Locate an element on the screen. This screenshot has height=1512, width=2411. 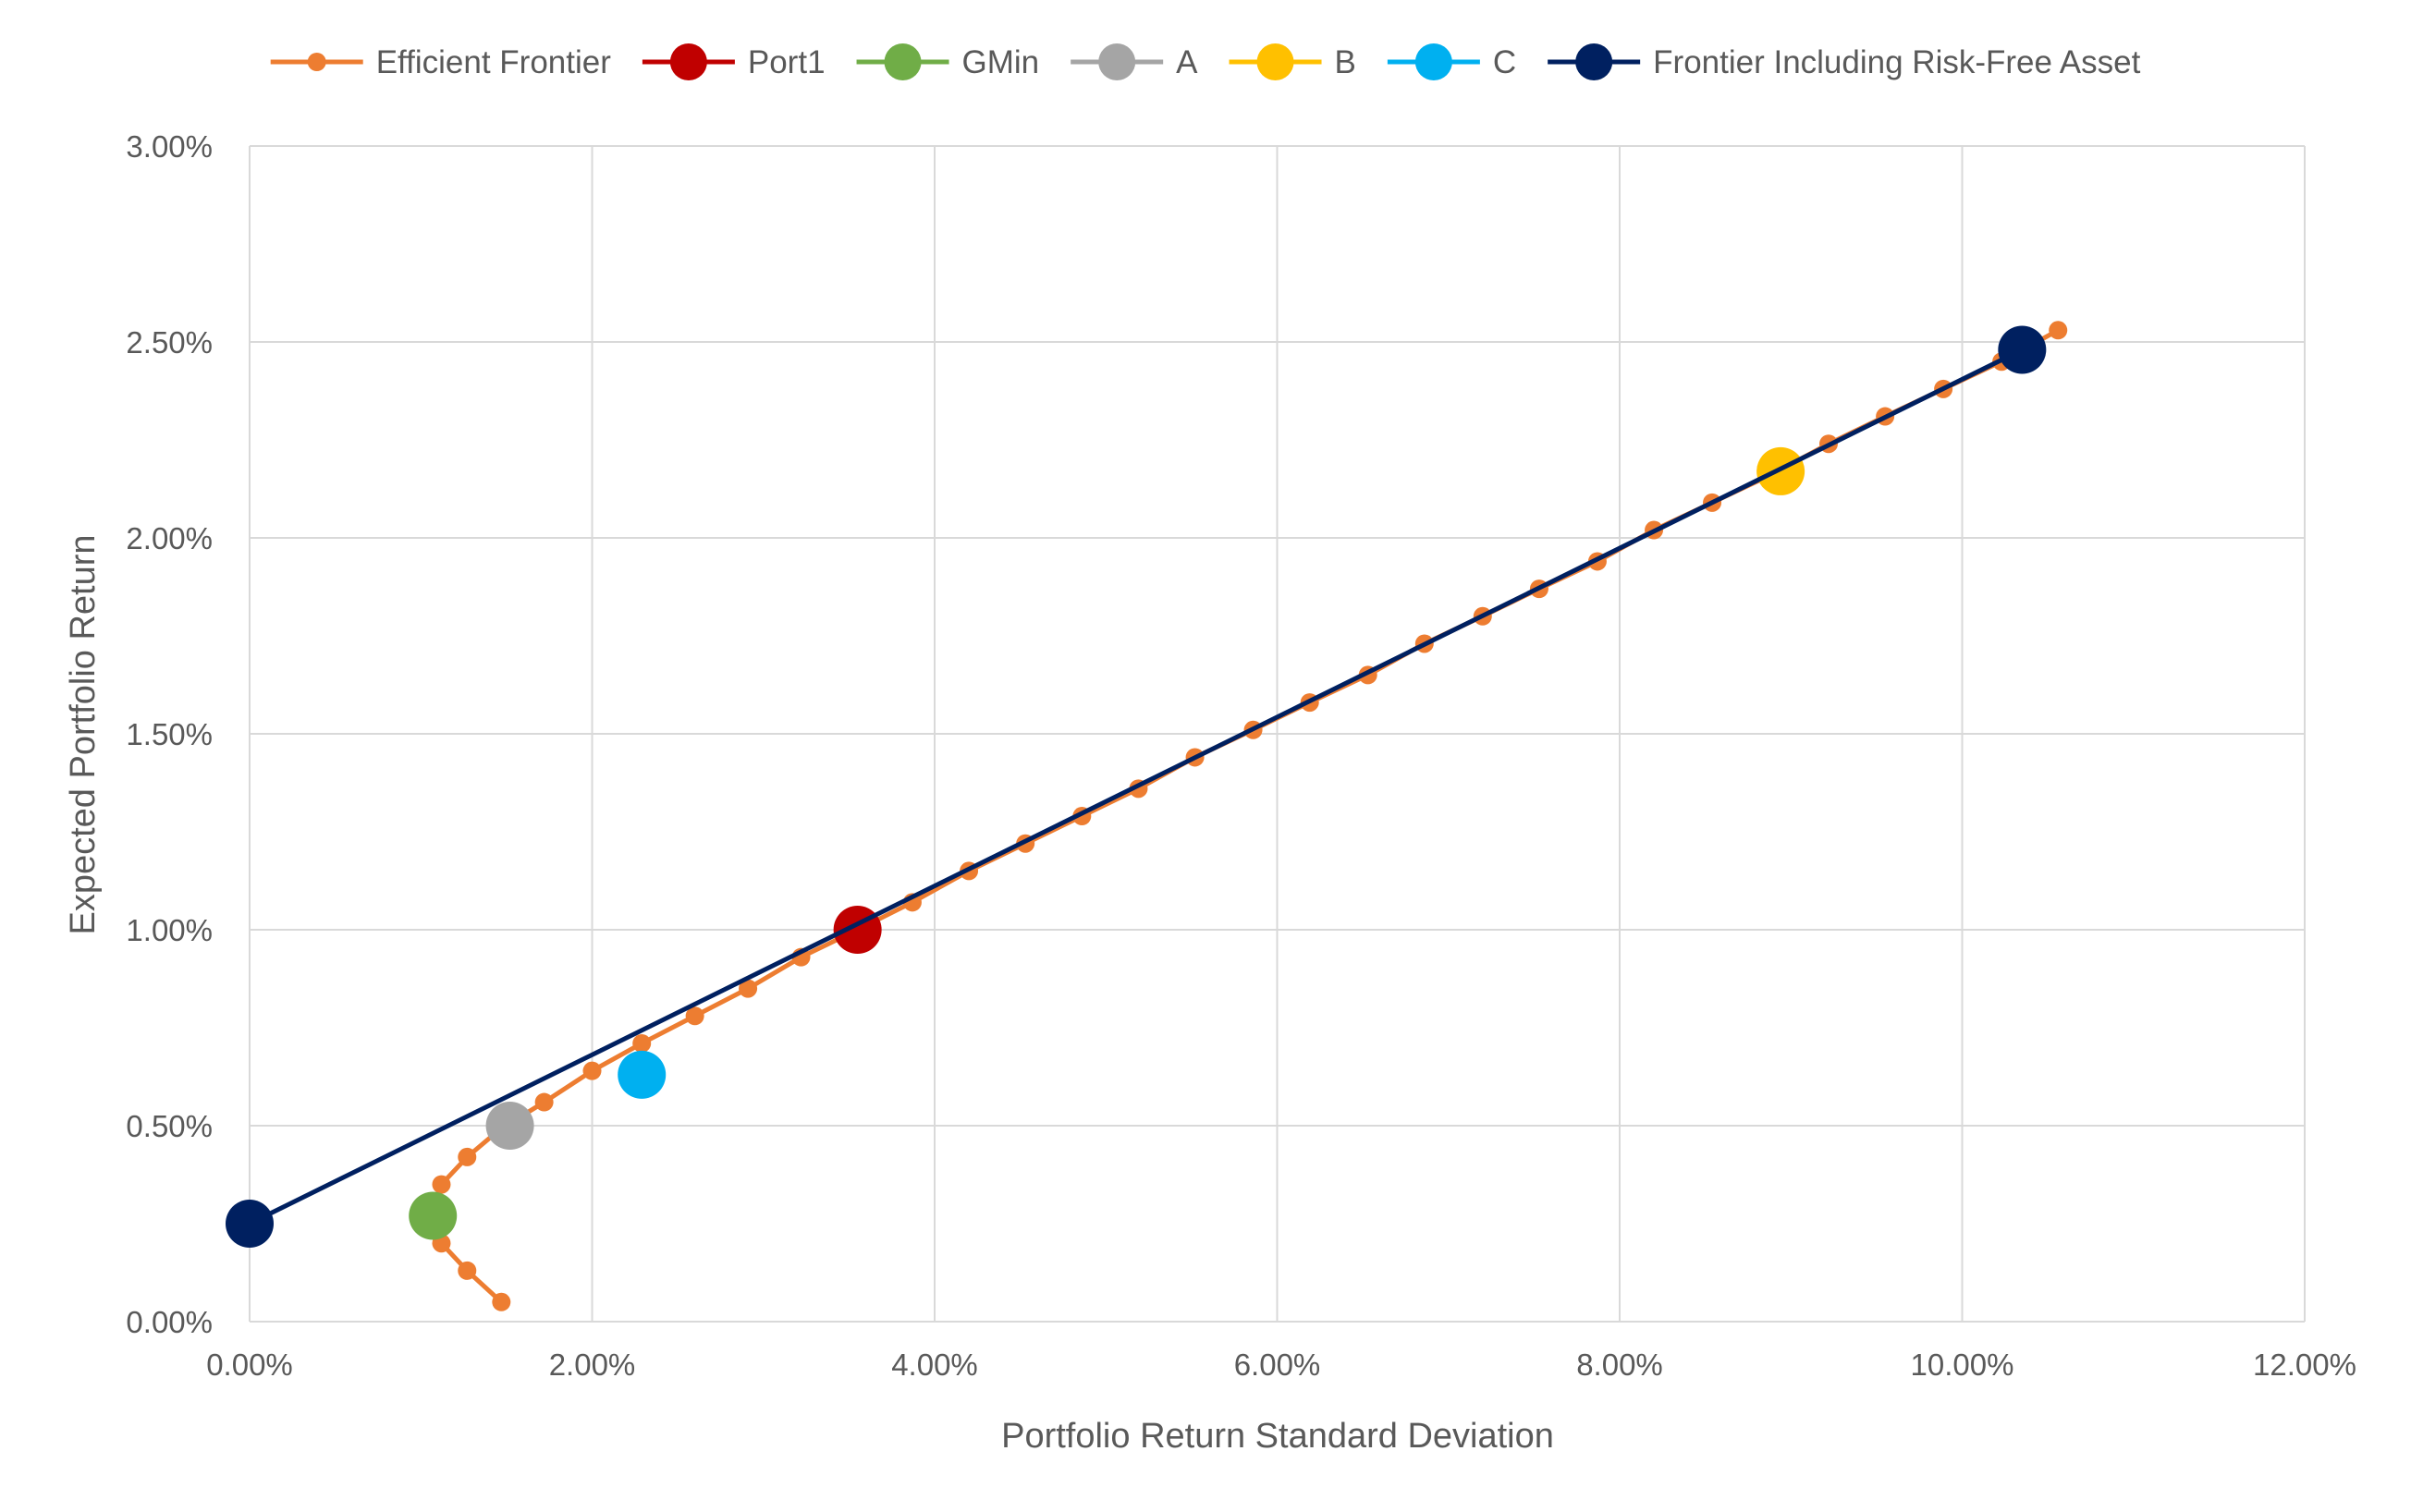
series-a is located at coordinates (510, 1126).